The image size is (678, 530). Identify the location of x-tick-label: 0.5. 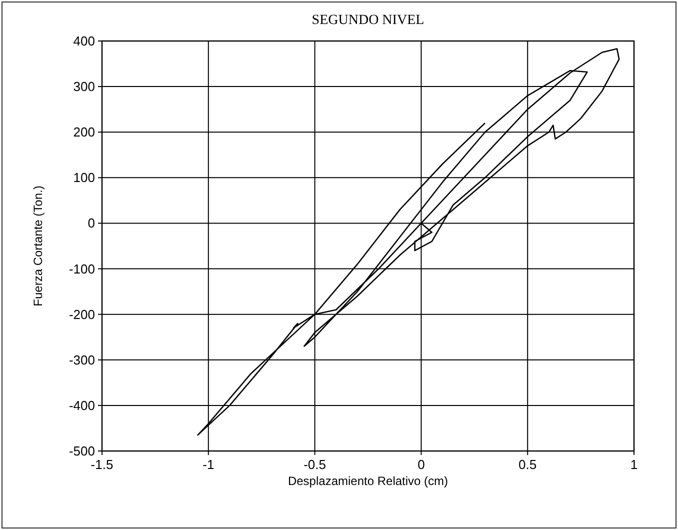
(527, 464).